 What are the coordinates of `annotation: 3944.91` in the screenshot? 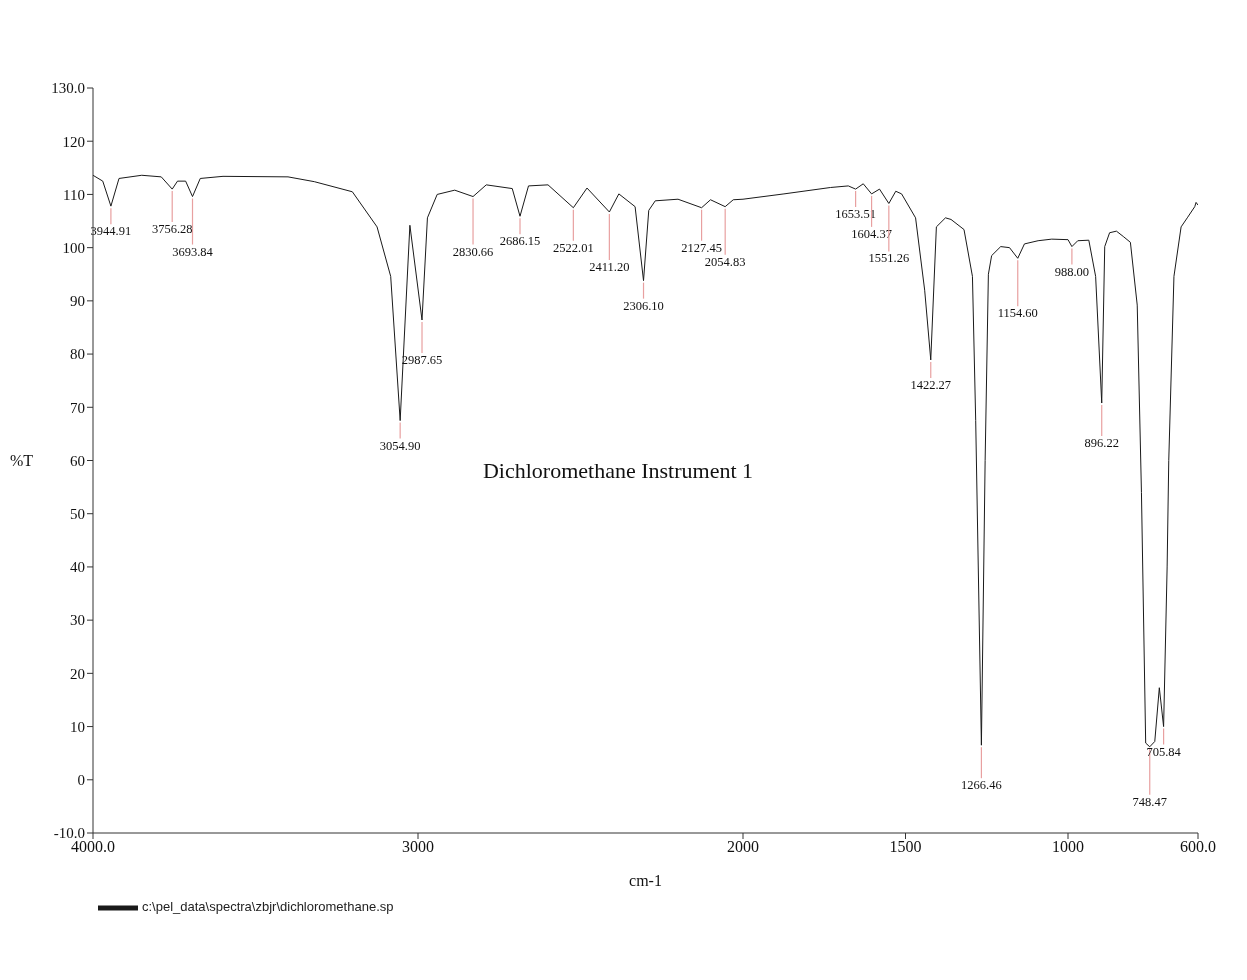 It's located at (111, 231).